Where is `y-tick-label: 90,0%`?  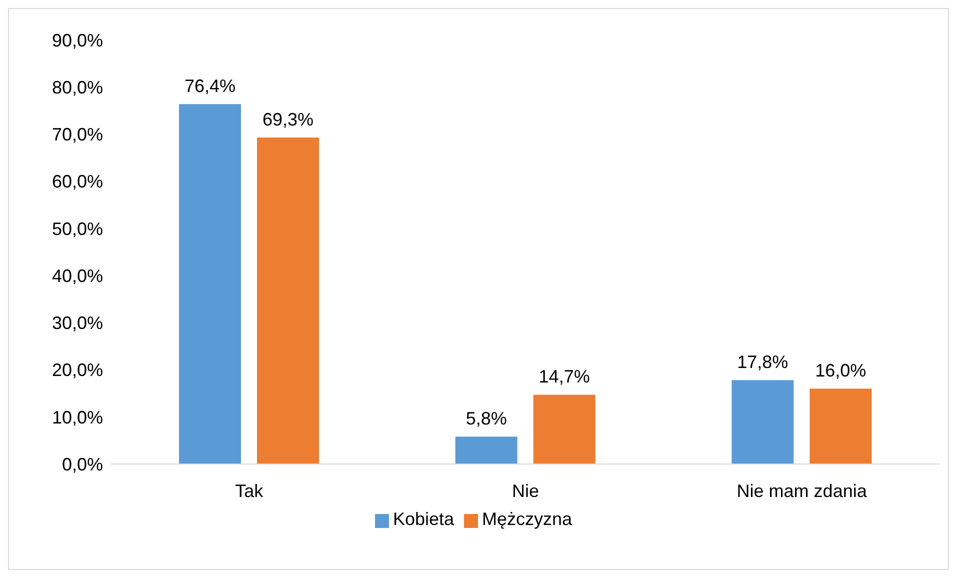 y-tick-label: 90,0% is located at coordinates (77, 40).